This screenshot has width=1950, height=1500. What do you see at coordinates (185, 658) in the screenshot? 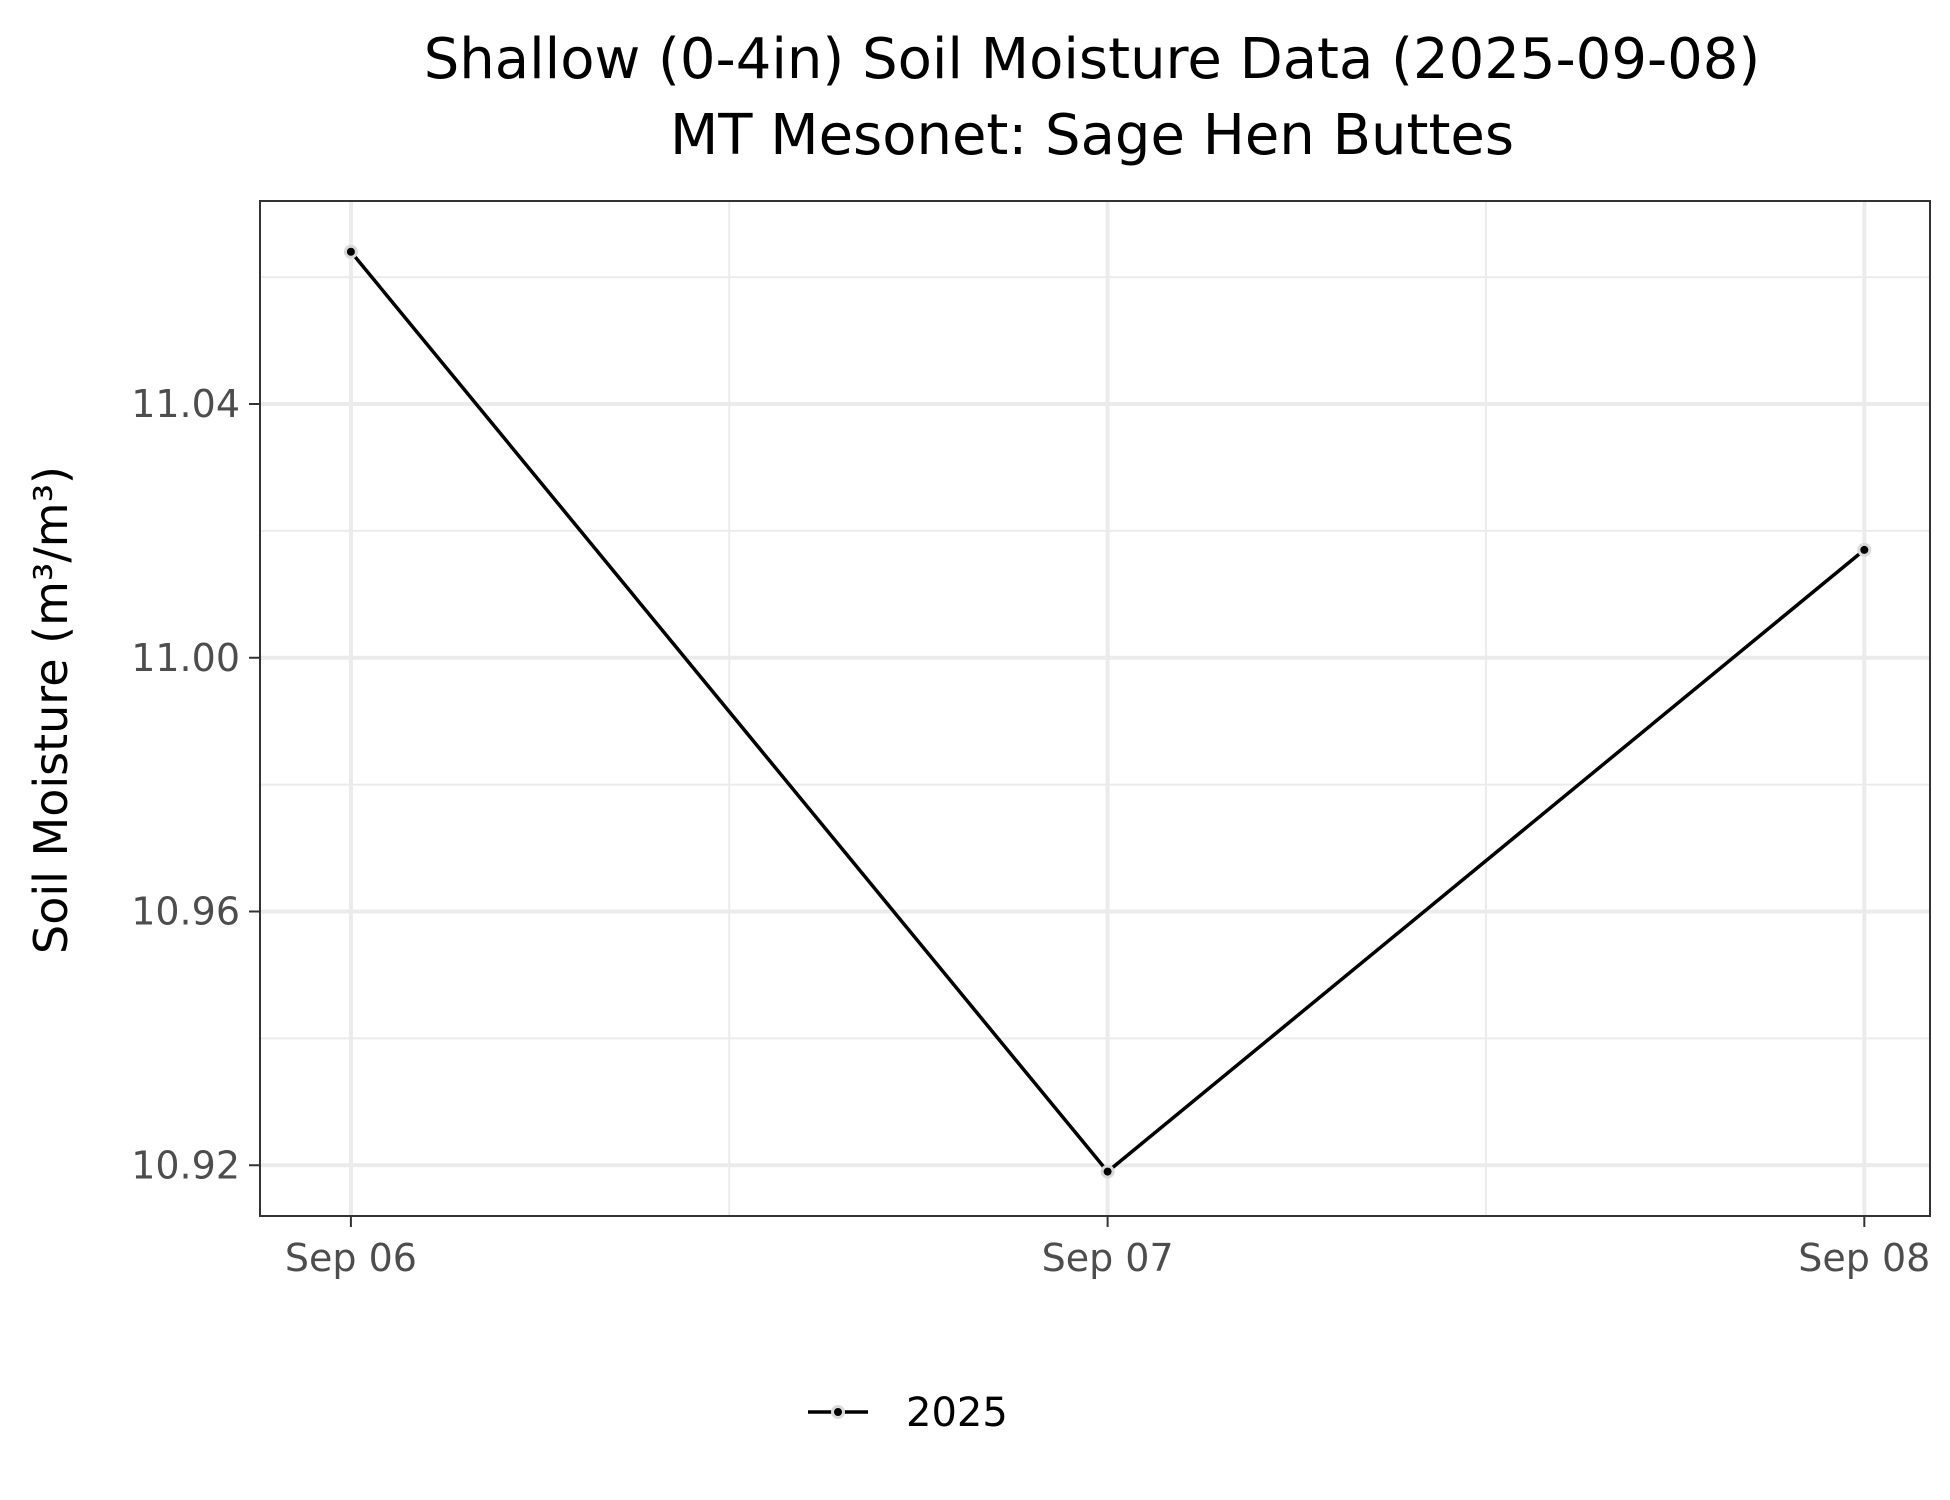
I see `y-tick-label: 11.00` at bounding box center [185, 658].